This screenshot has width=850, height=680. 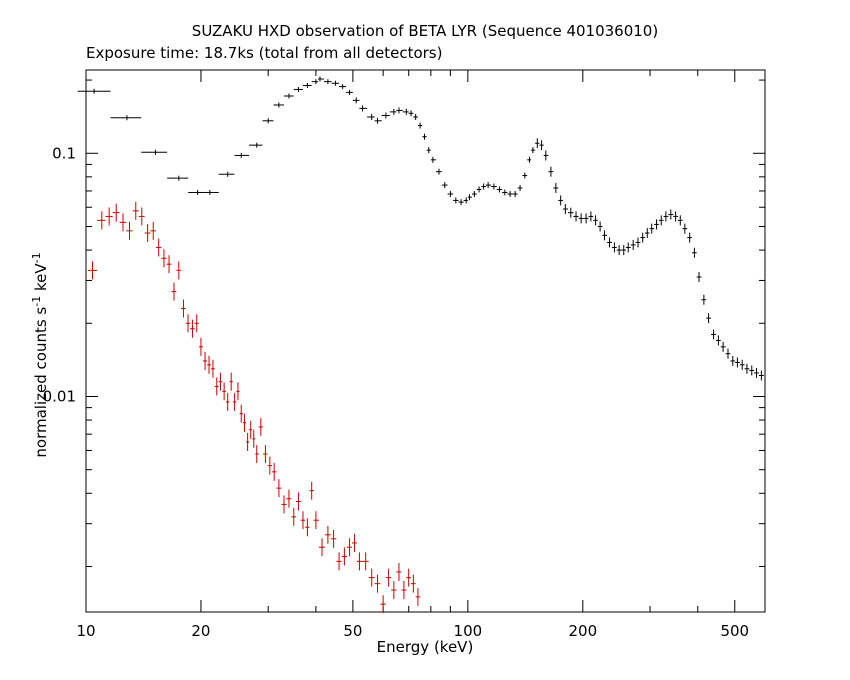 What do you see at coordinates (64, 153) in the screenshot?
I see `y-tick-label: 0.1` at bounding box center [64, 153].